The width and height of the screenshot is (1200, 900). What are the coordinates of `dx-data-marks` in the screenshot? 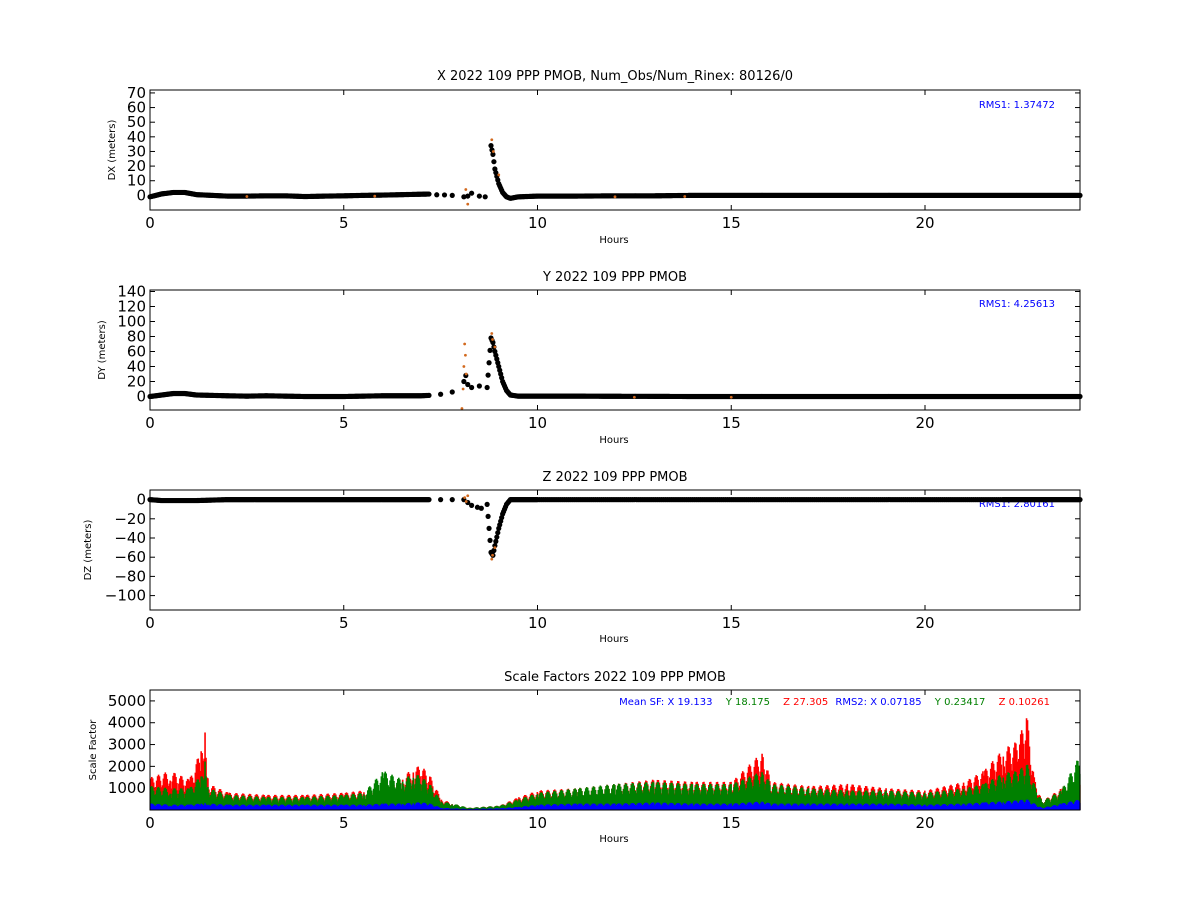 It's located at (615, 172).